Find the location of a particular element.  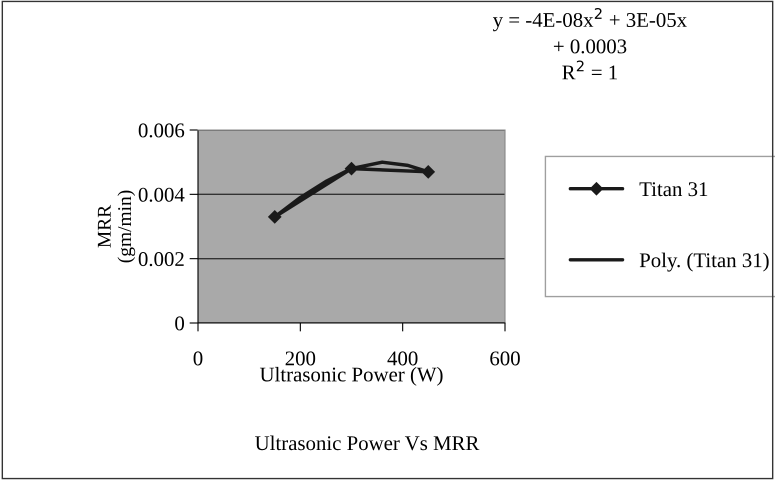

text: Ultrasonic Power Vs MRR is located at coordinates (367, 443).